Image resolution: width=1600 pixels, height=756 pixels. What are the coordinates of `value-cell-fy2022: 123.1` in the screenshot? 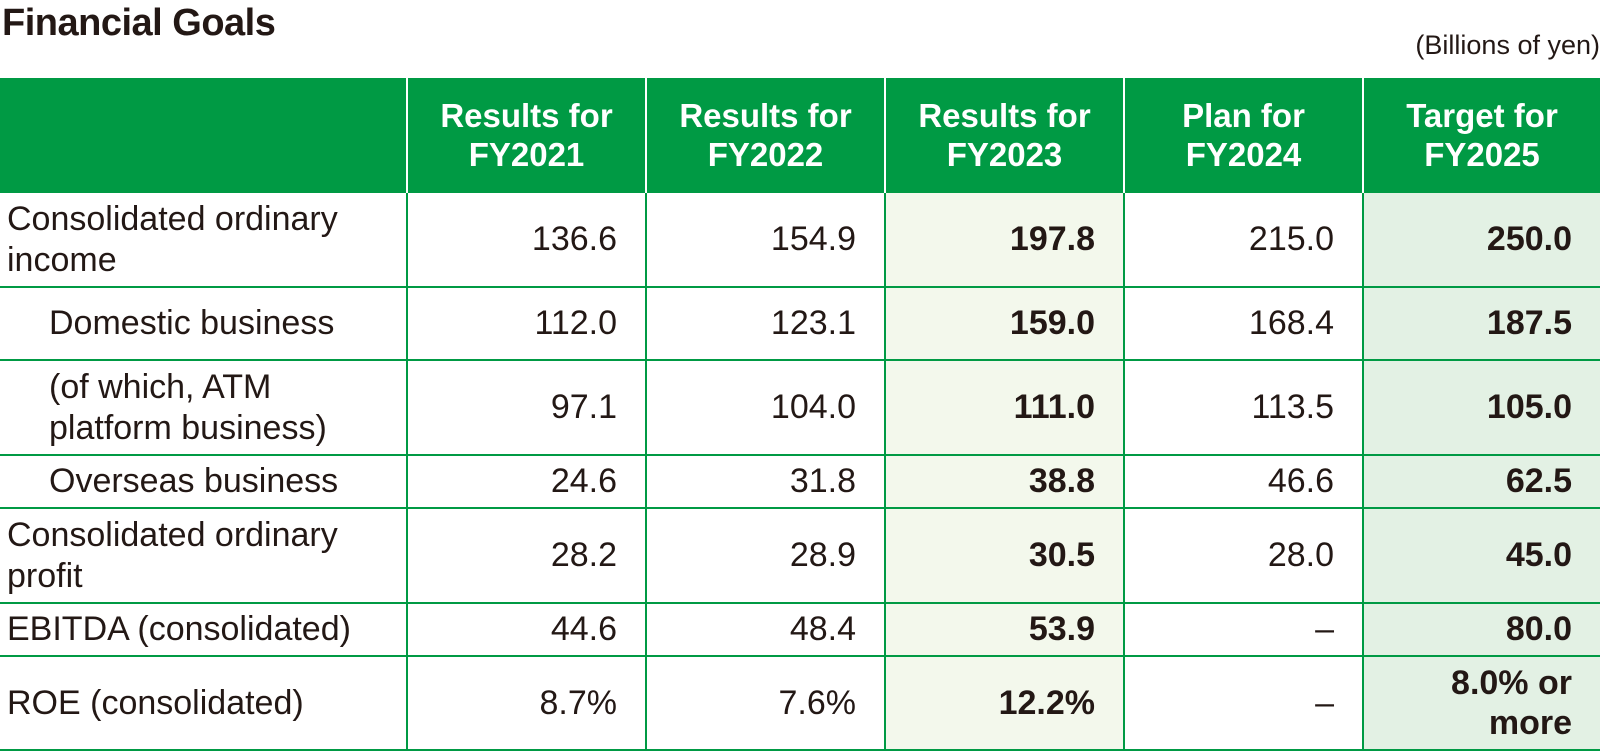 It's located at (765, 323).